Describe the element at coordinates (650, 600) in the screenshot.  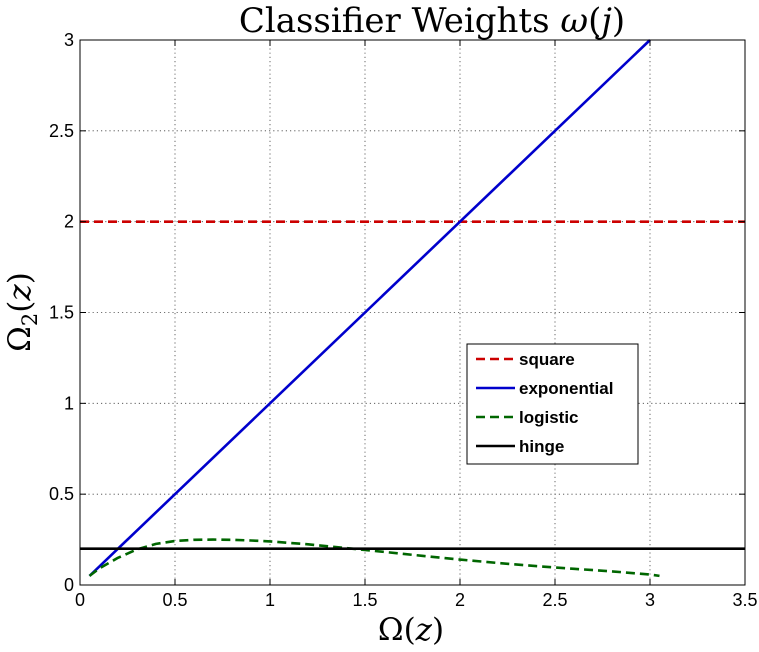
I see `x-tick-label: 3` at that location.